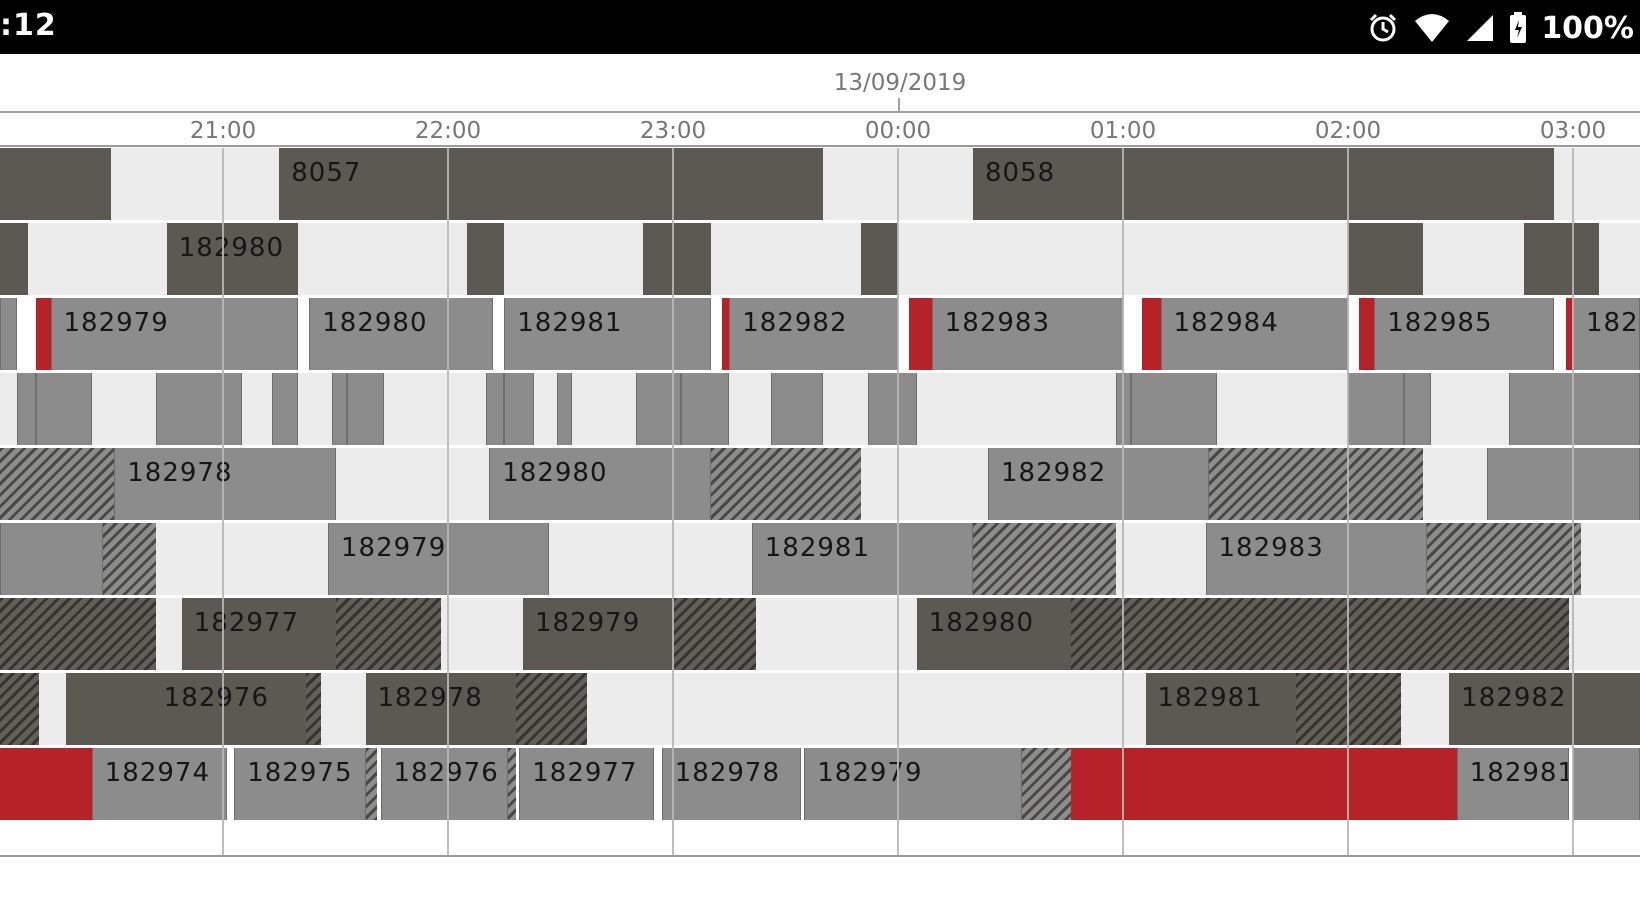 The width and height of the screenshot is (1640, 900). Describe the element at coordinates (820, 27) in the screenshot. I see `status-bar: :12 100%` at that location.